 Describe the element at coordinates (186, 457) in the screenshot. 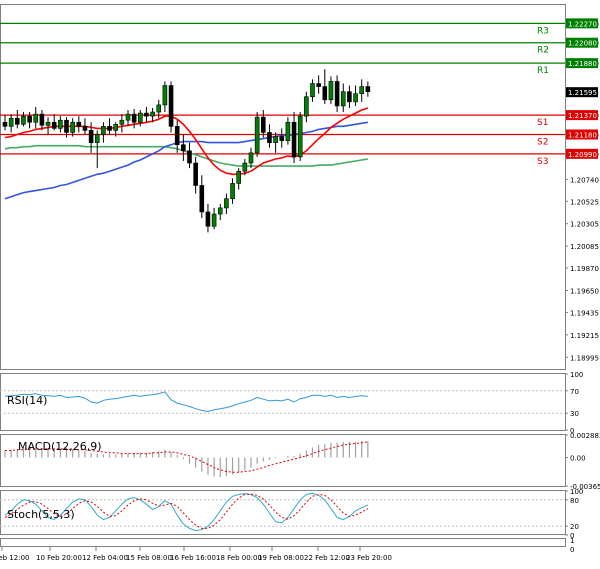

I see `macd-signal-line` at that location.